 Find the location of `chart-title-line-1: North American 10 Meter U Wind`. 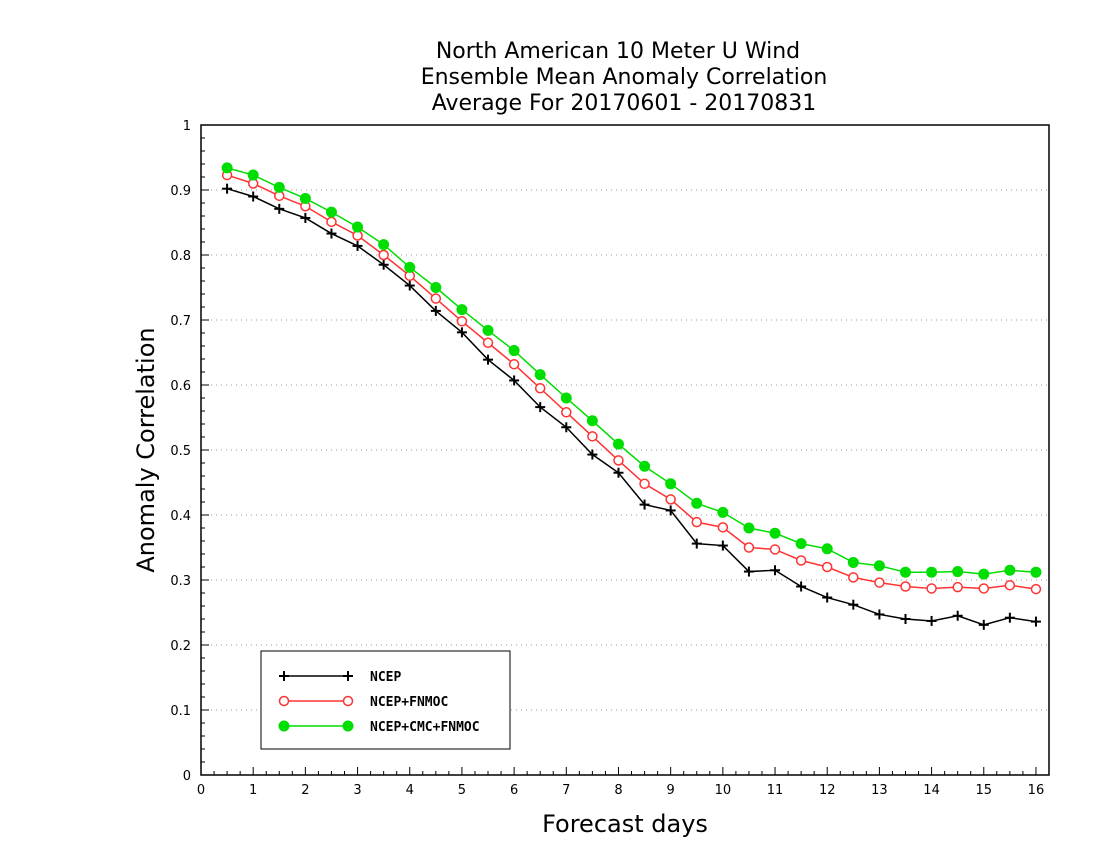

chart-title-line-1: North American 10 Meter U Wind is located at coordinates (618, 51).